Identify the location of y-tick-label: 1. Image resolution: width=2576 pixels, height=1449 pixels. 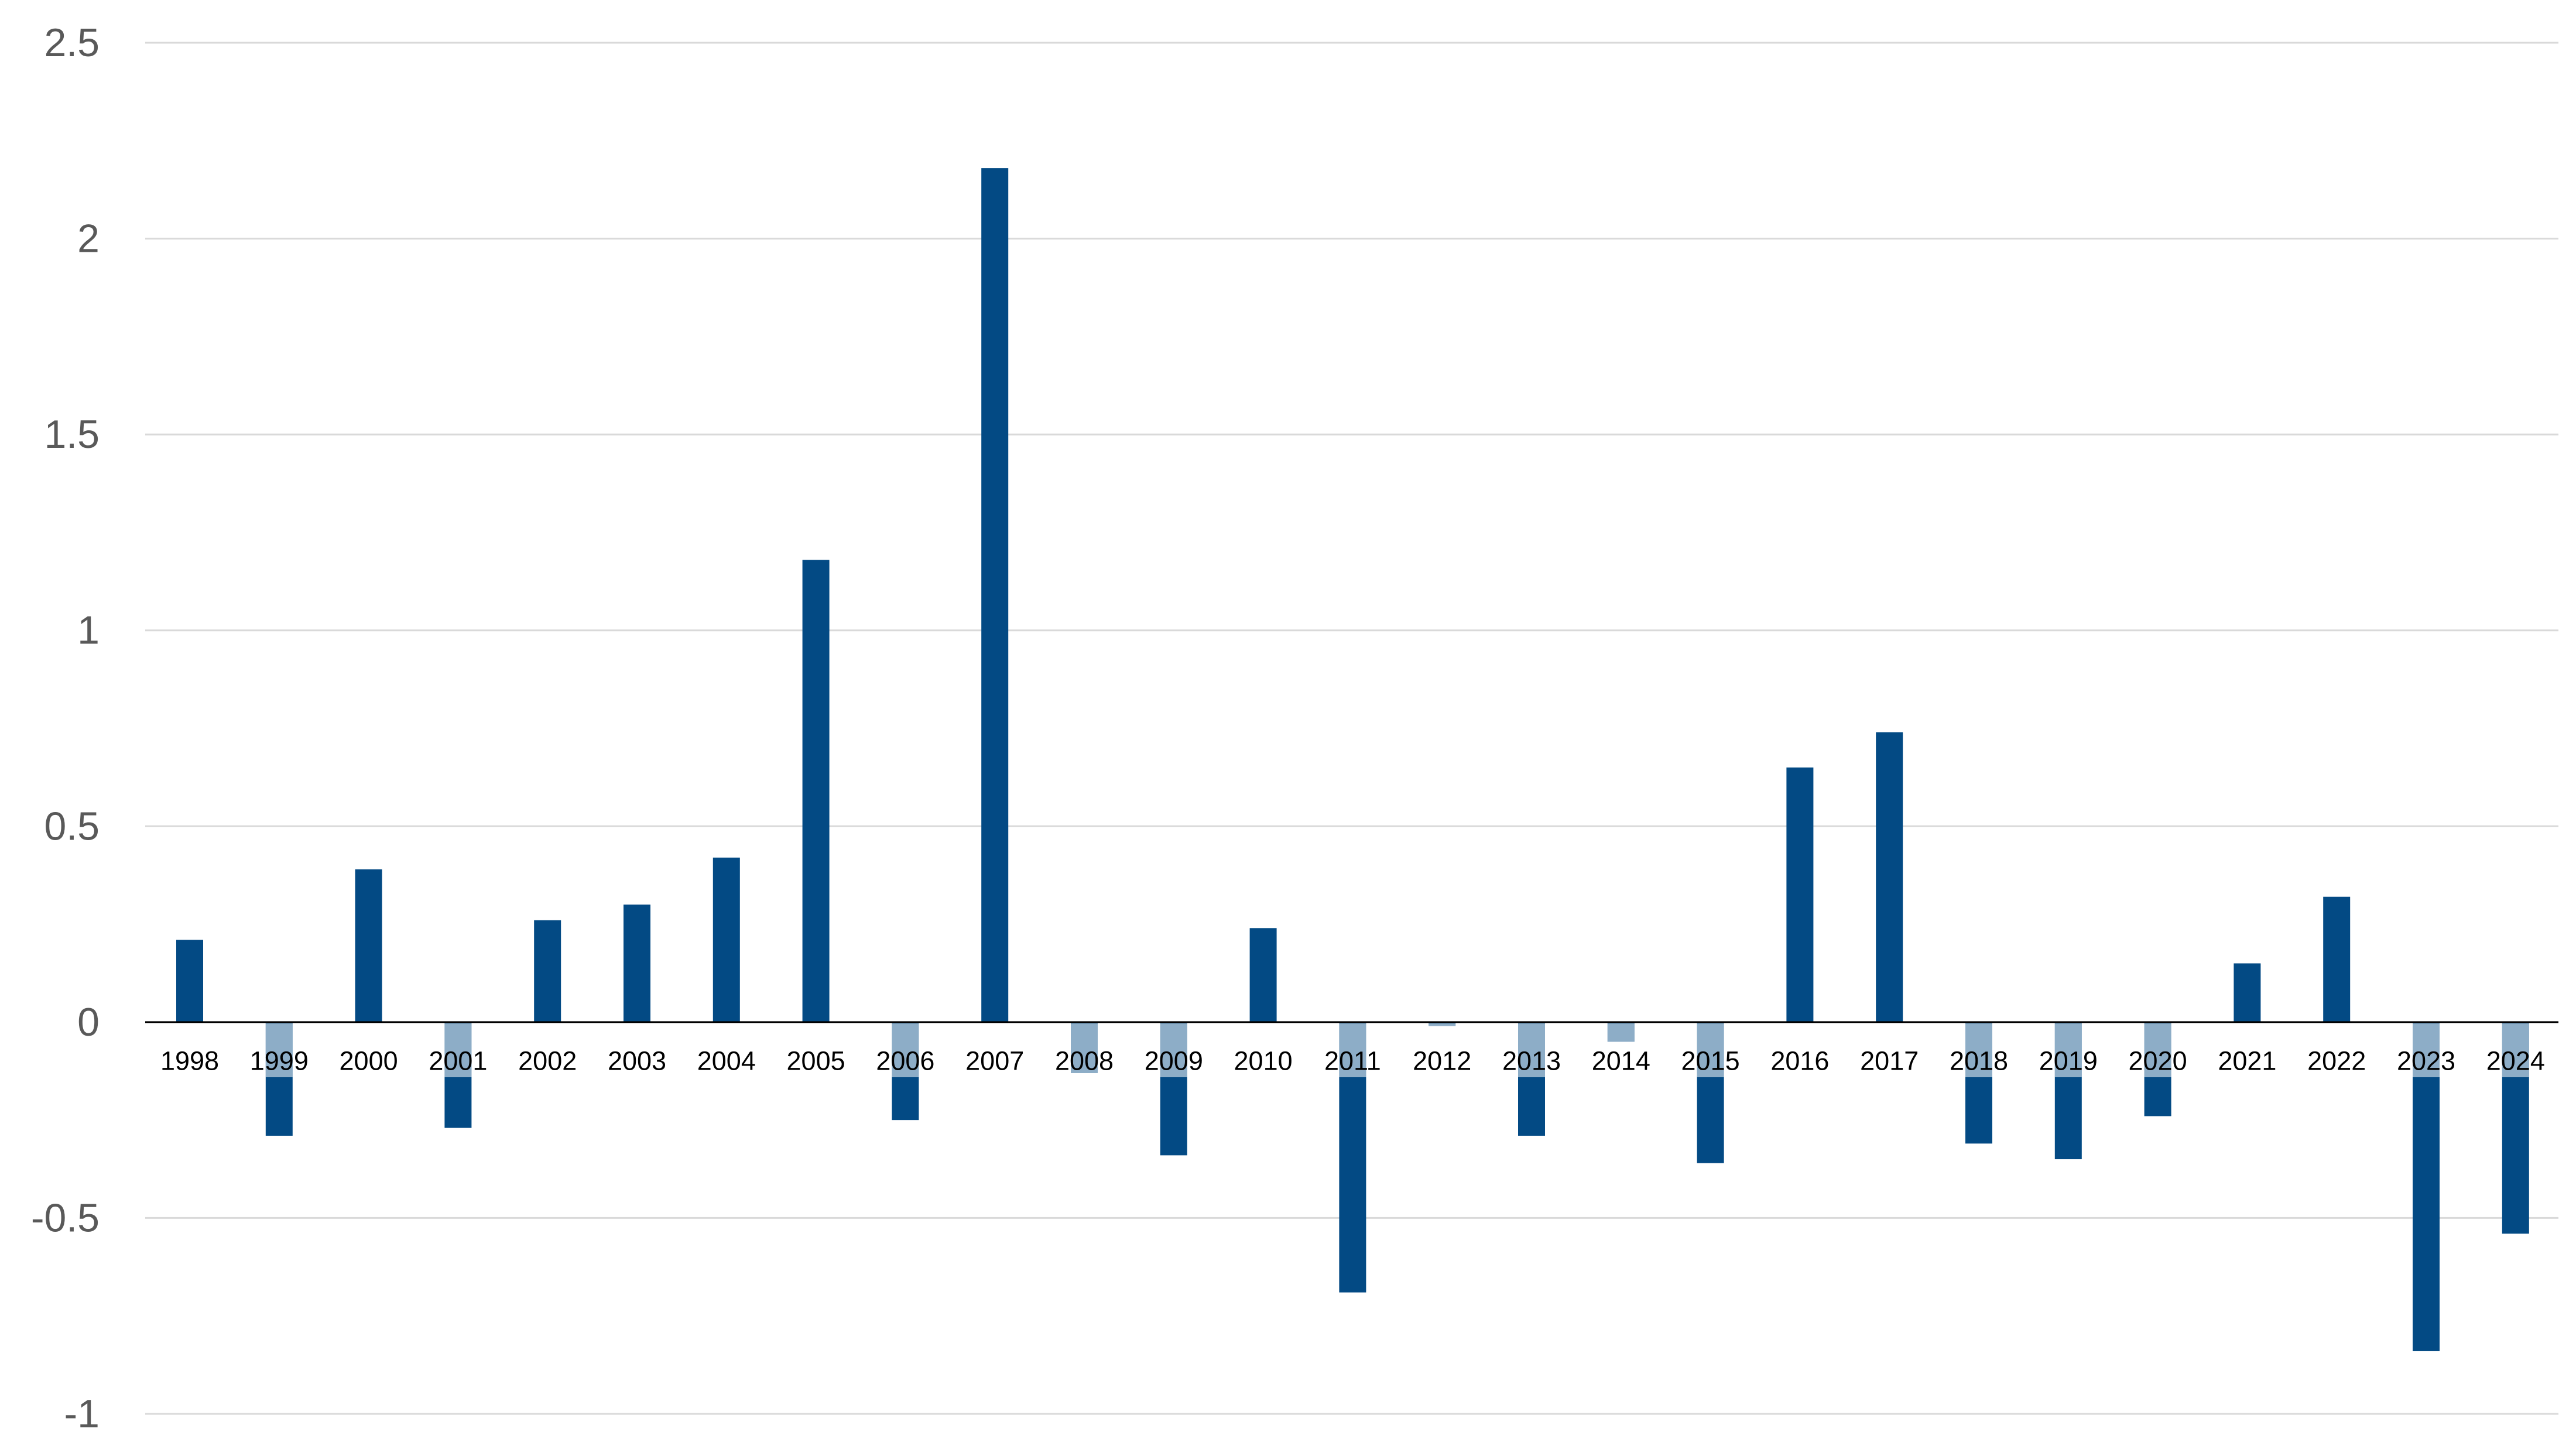
(88, 630).